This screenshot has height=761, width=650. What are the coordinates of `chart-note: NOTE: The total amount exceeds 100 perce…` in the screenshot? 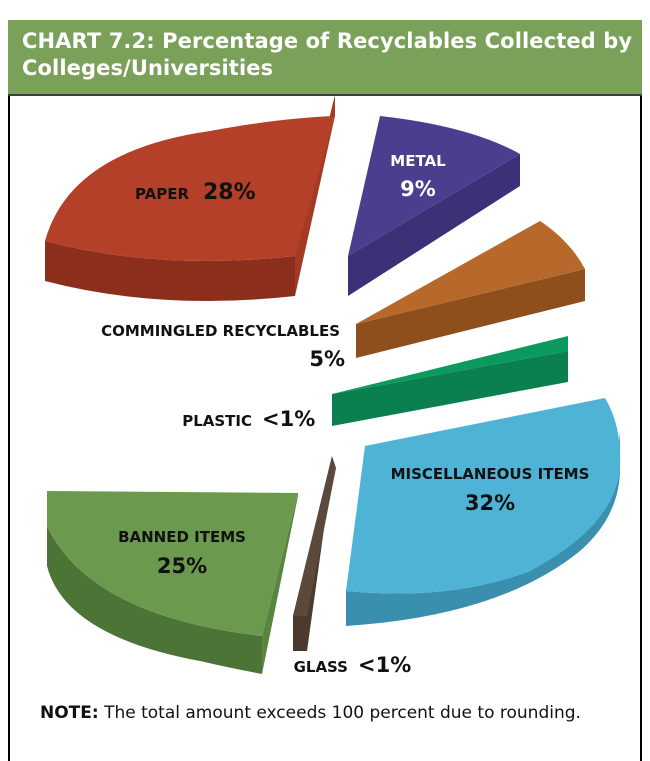 It's located at (320, 713).